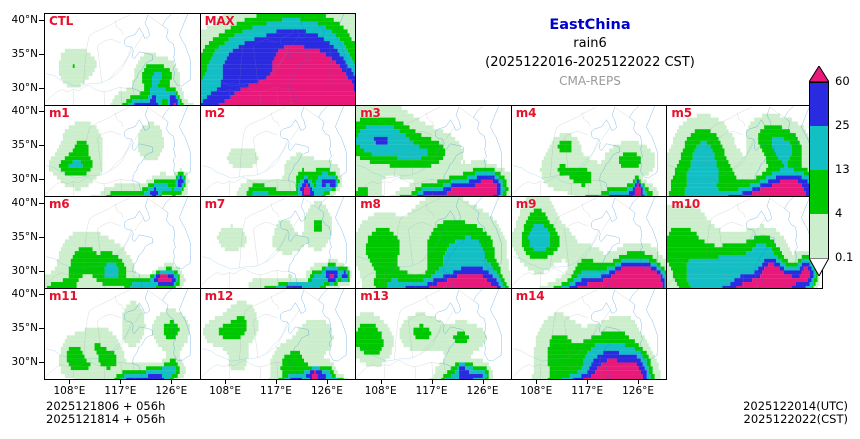  What do you see at coordinates (590, 62) in the screenshot?
I see `valid-time-range: (2025122016-2025122022 CST)` at bounding box center [590, 62].